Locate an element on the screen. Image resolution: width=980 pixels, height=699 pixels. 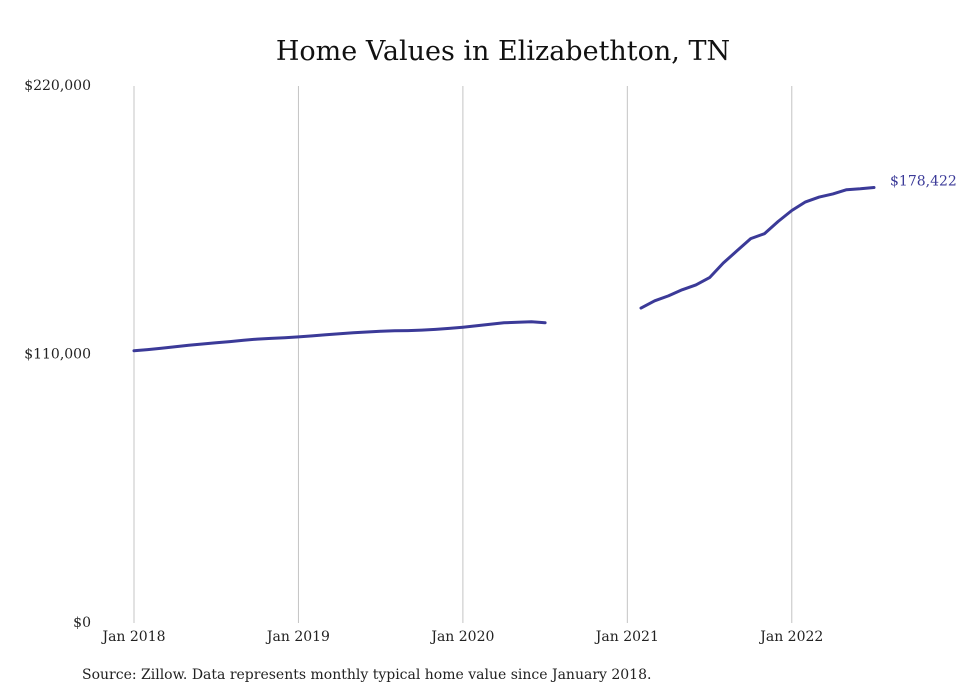
y-axis-ticks: $0 $110,000 $220,000 is located at coordinates (57, 354).